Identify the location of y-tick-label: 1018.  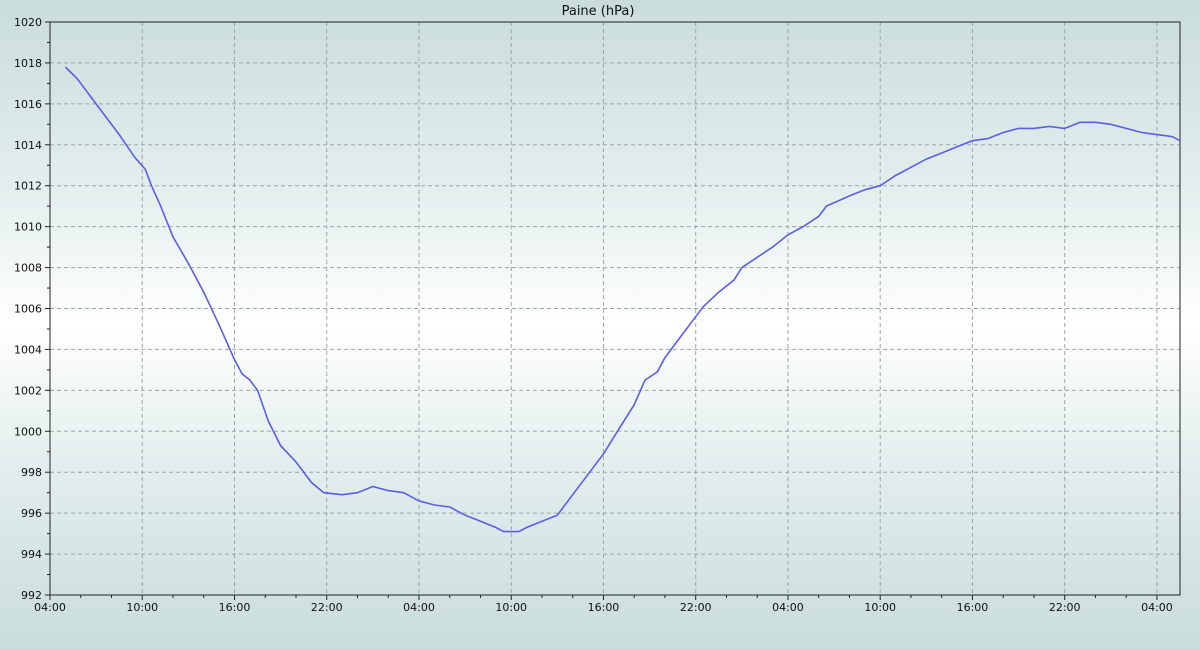
(28, 63).